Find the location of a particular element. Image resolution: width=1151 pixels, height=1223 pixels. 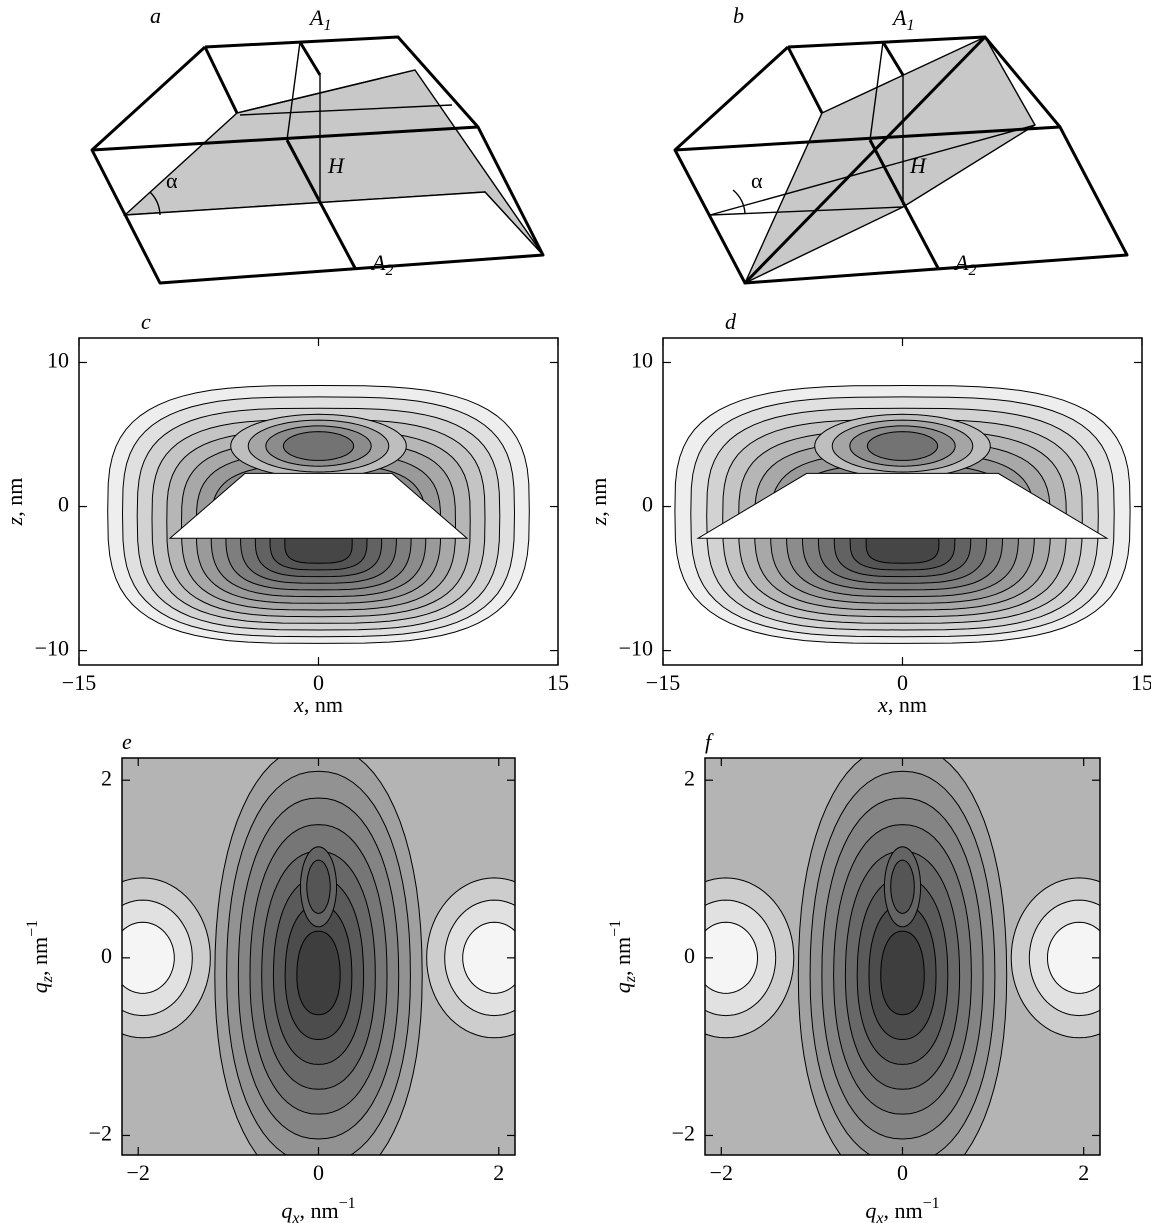

panel-label: b is located at coordinates (738, 15).